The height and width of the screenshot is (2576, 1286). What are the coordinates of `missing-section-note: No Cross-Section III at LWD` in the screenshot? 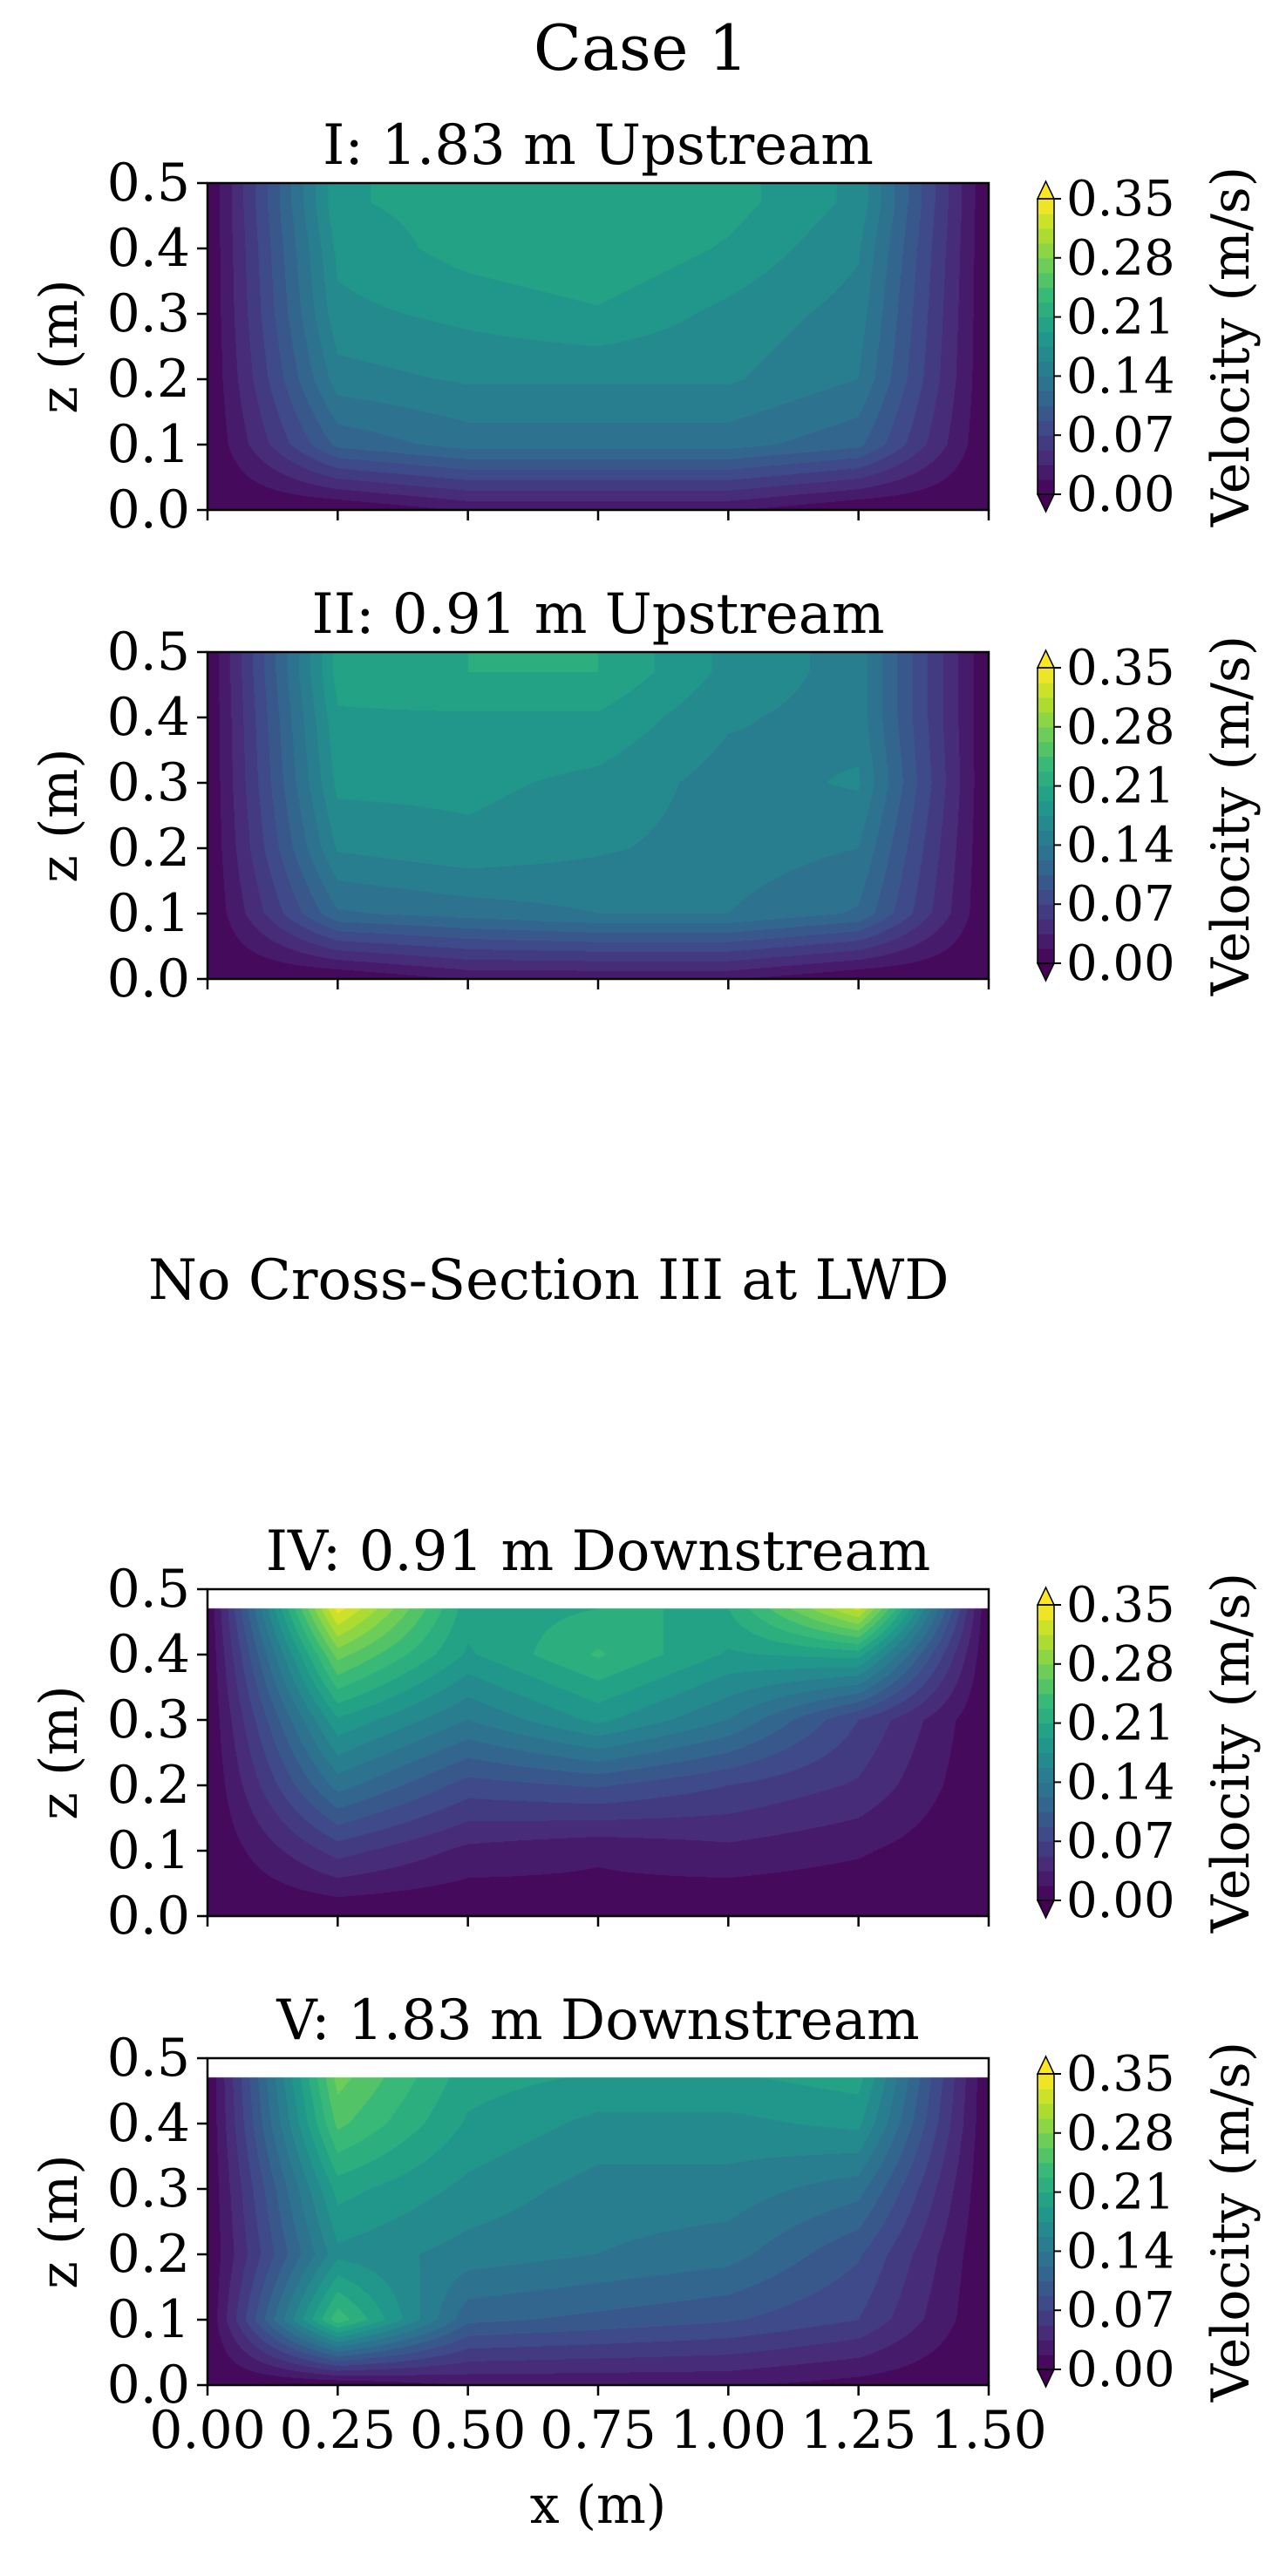 It's located at (548, 1280).